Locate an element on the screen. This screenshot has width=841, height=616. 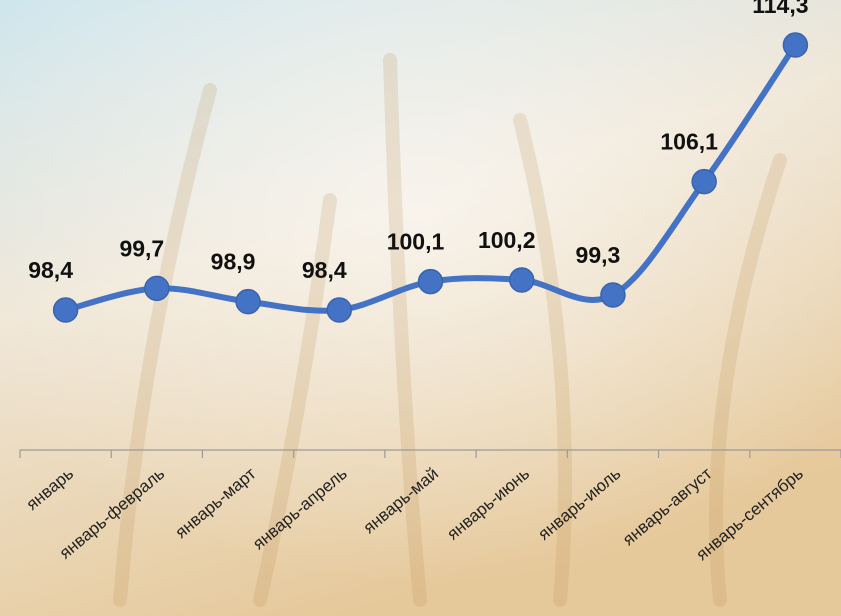
value-label: 99,7 is located at coordinates (141, 248).